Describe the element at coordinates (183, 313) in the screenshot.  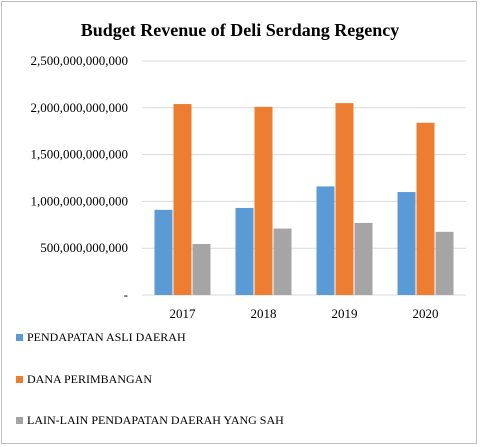
I see `x-tick-label: 2017` at that location.